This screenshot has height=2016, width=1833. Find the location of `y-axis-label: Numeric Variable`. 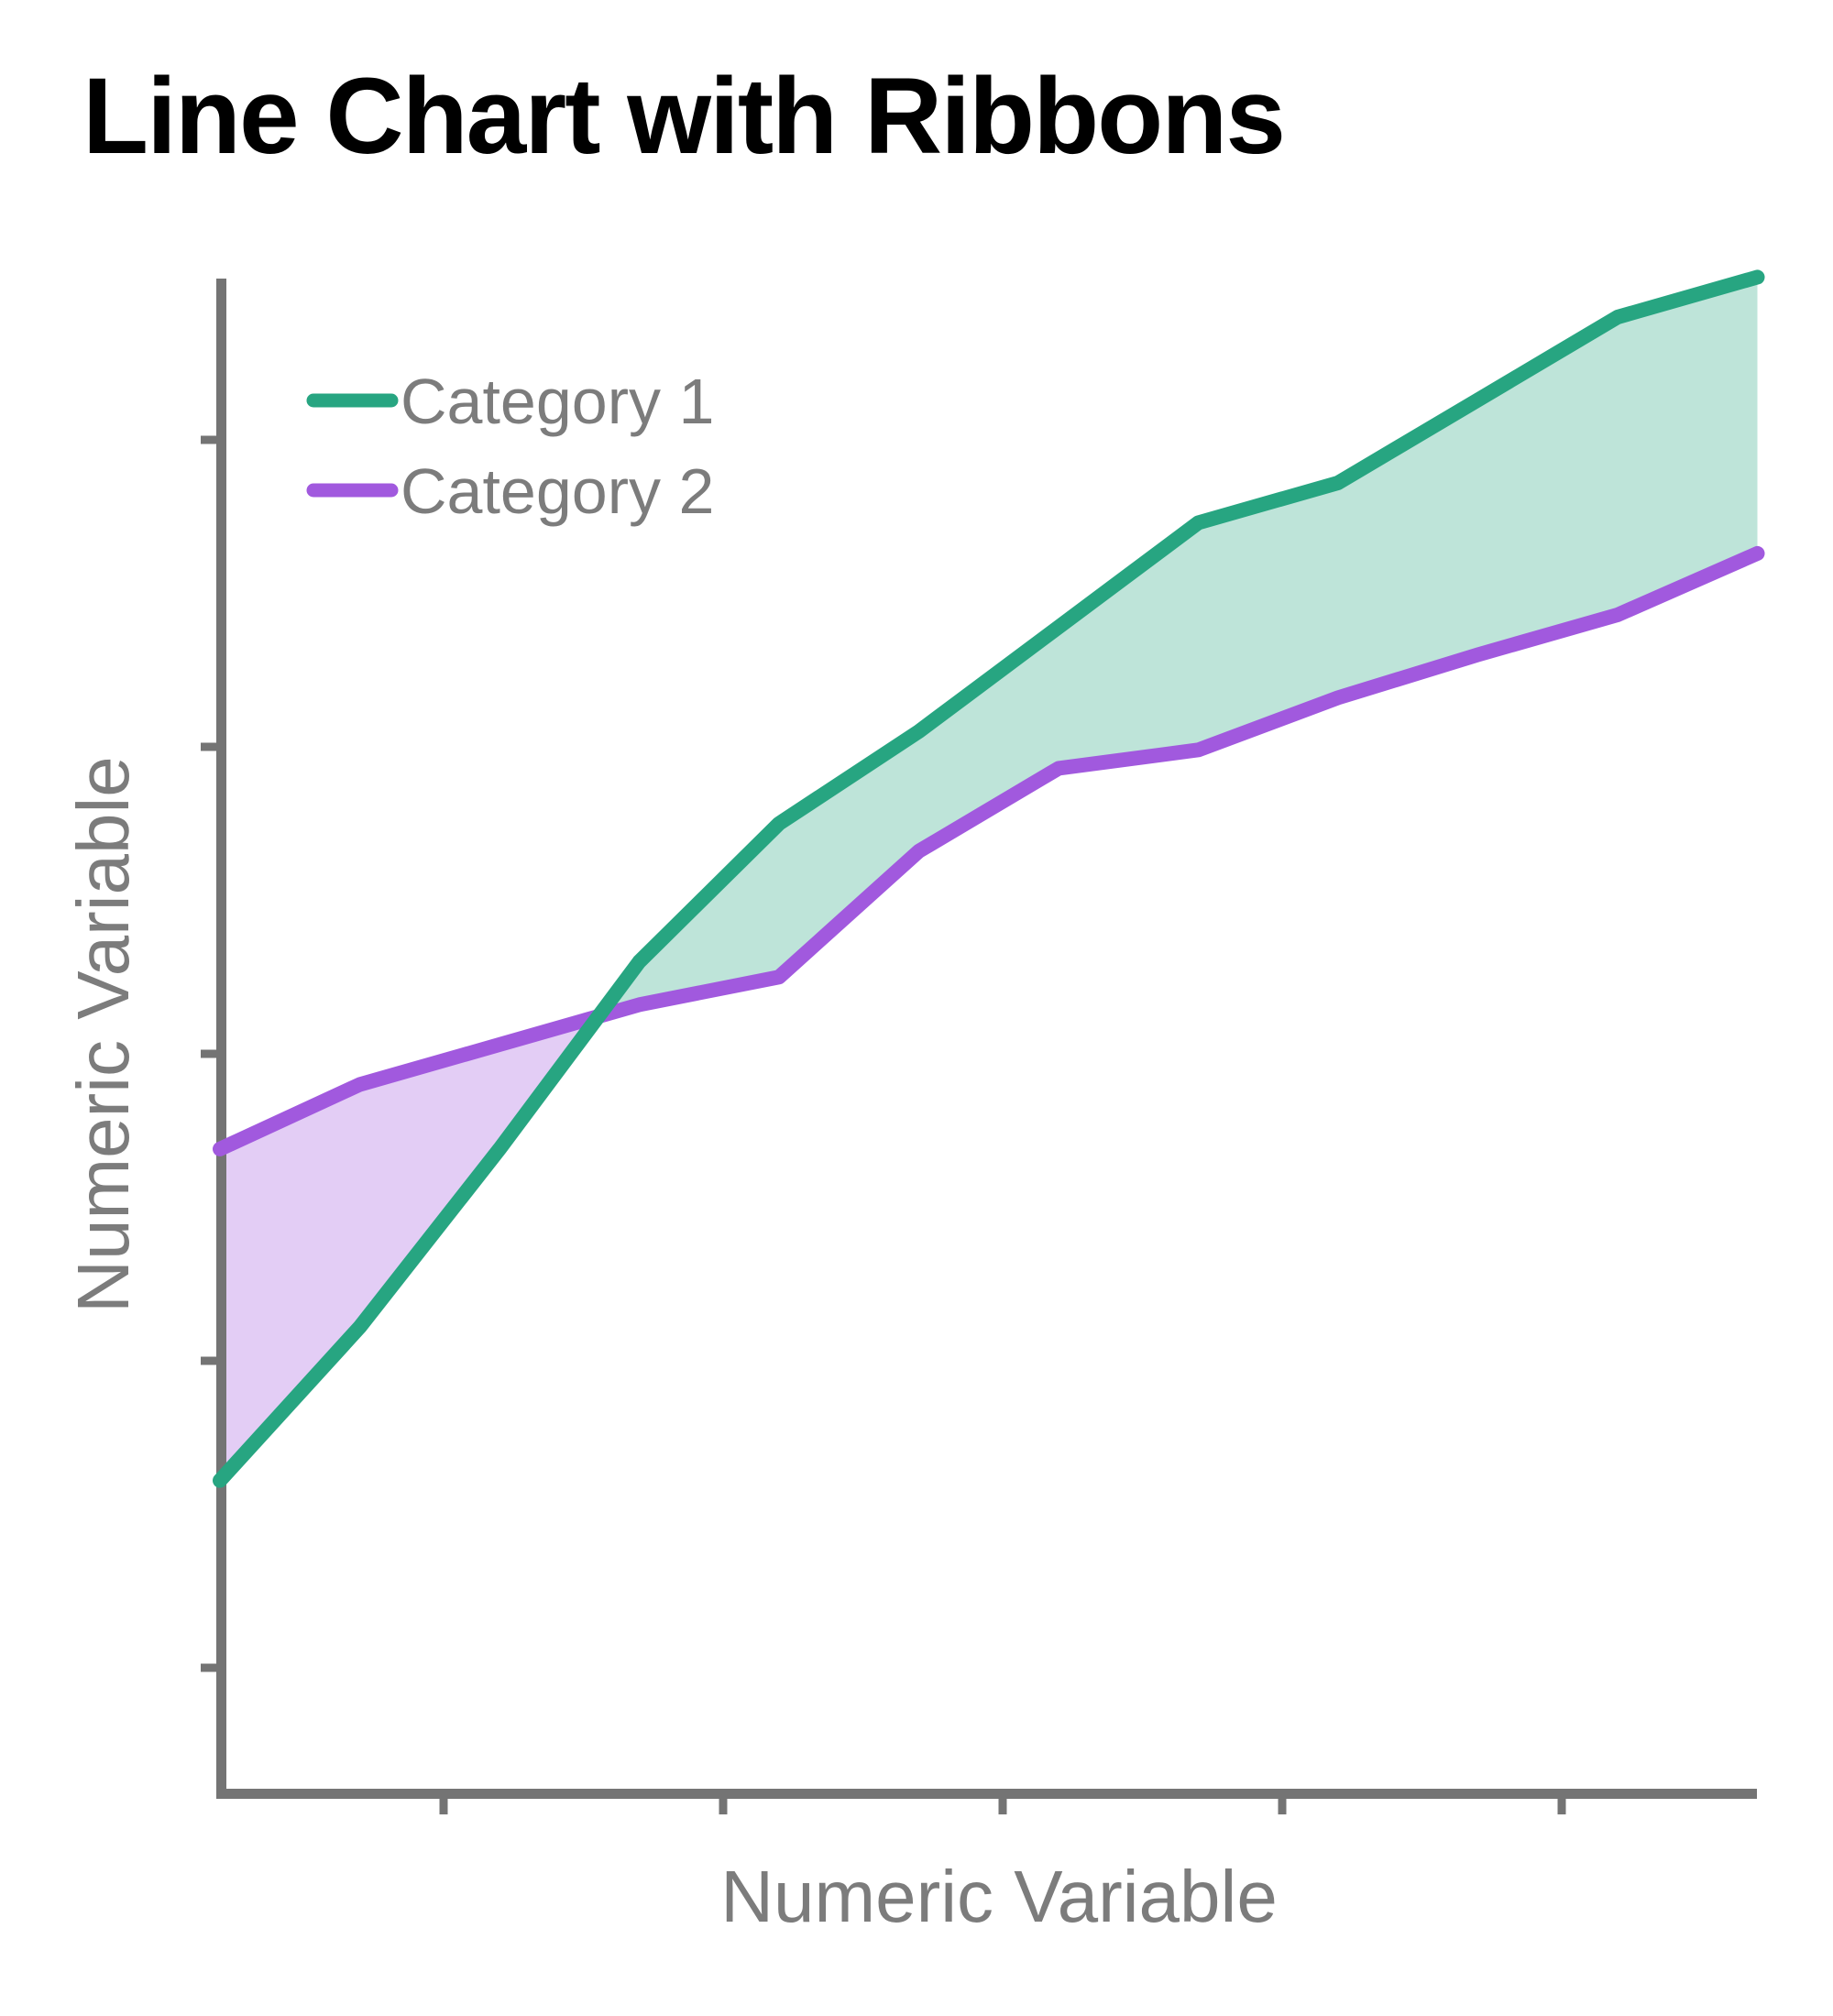

y-axis-label: Numeric Variable is located at coordinates (103, 1034).